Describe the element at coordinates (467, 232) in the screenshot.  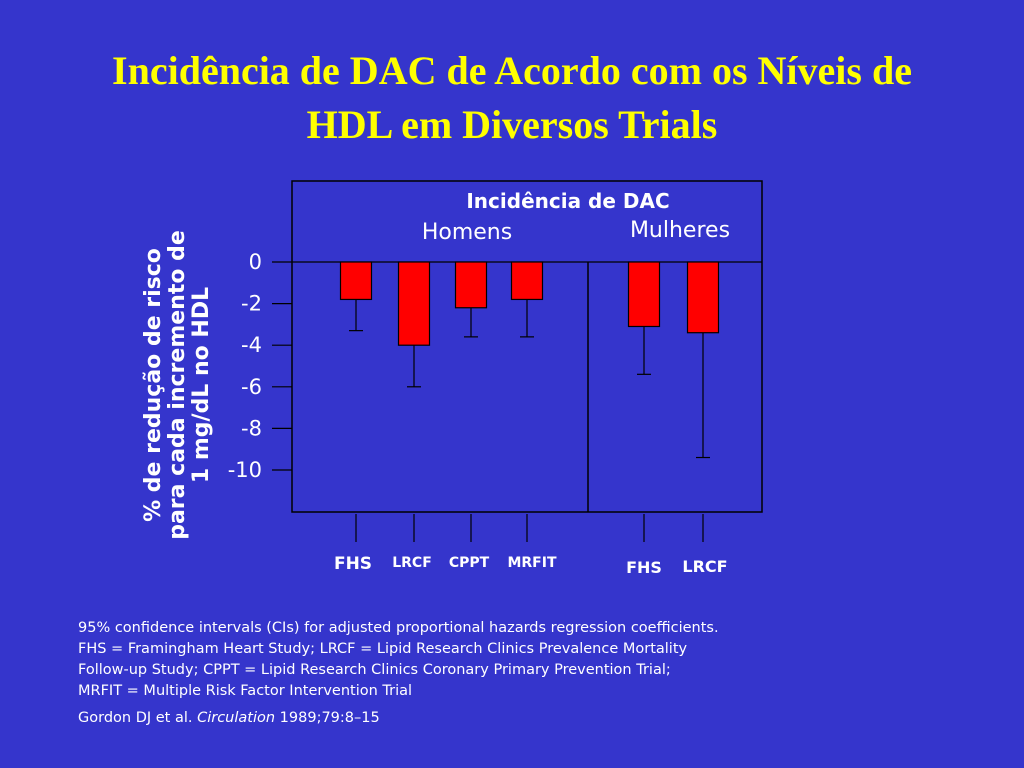
I see `group-label-men: Homens` at that location.